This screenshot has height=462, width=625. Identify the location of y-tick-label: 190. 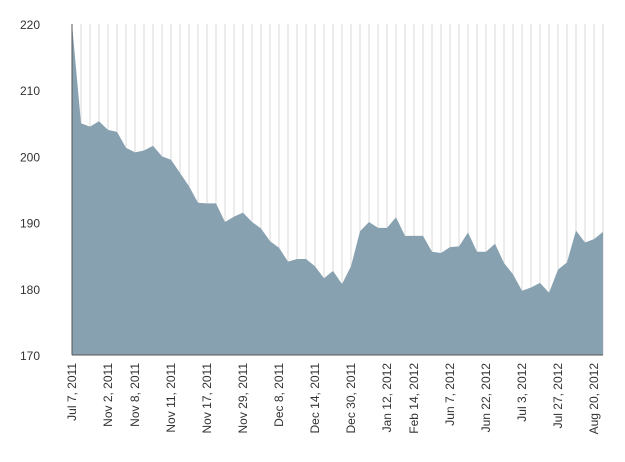
(30, 224).